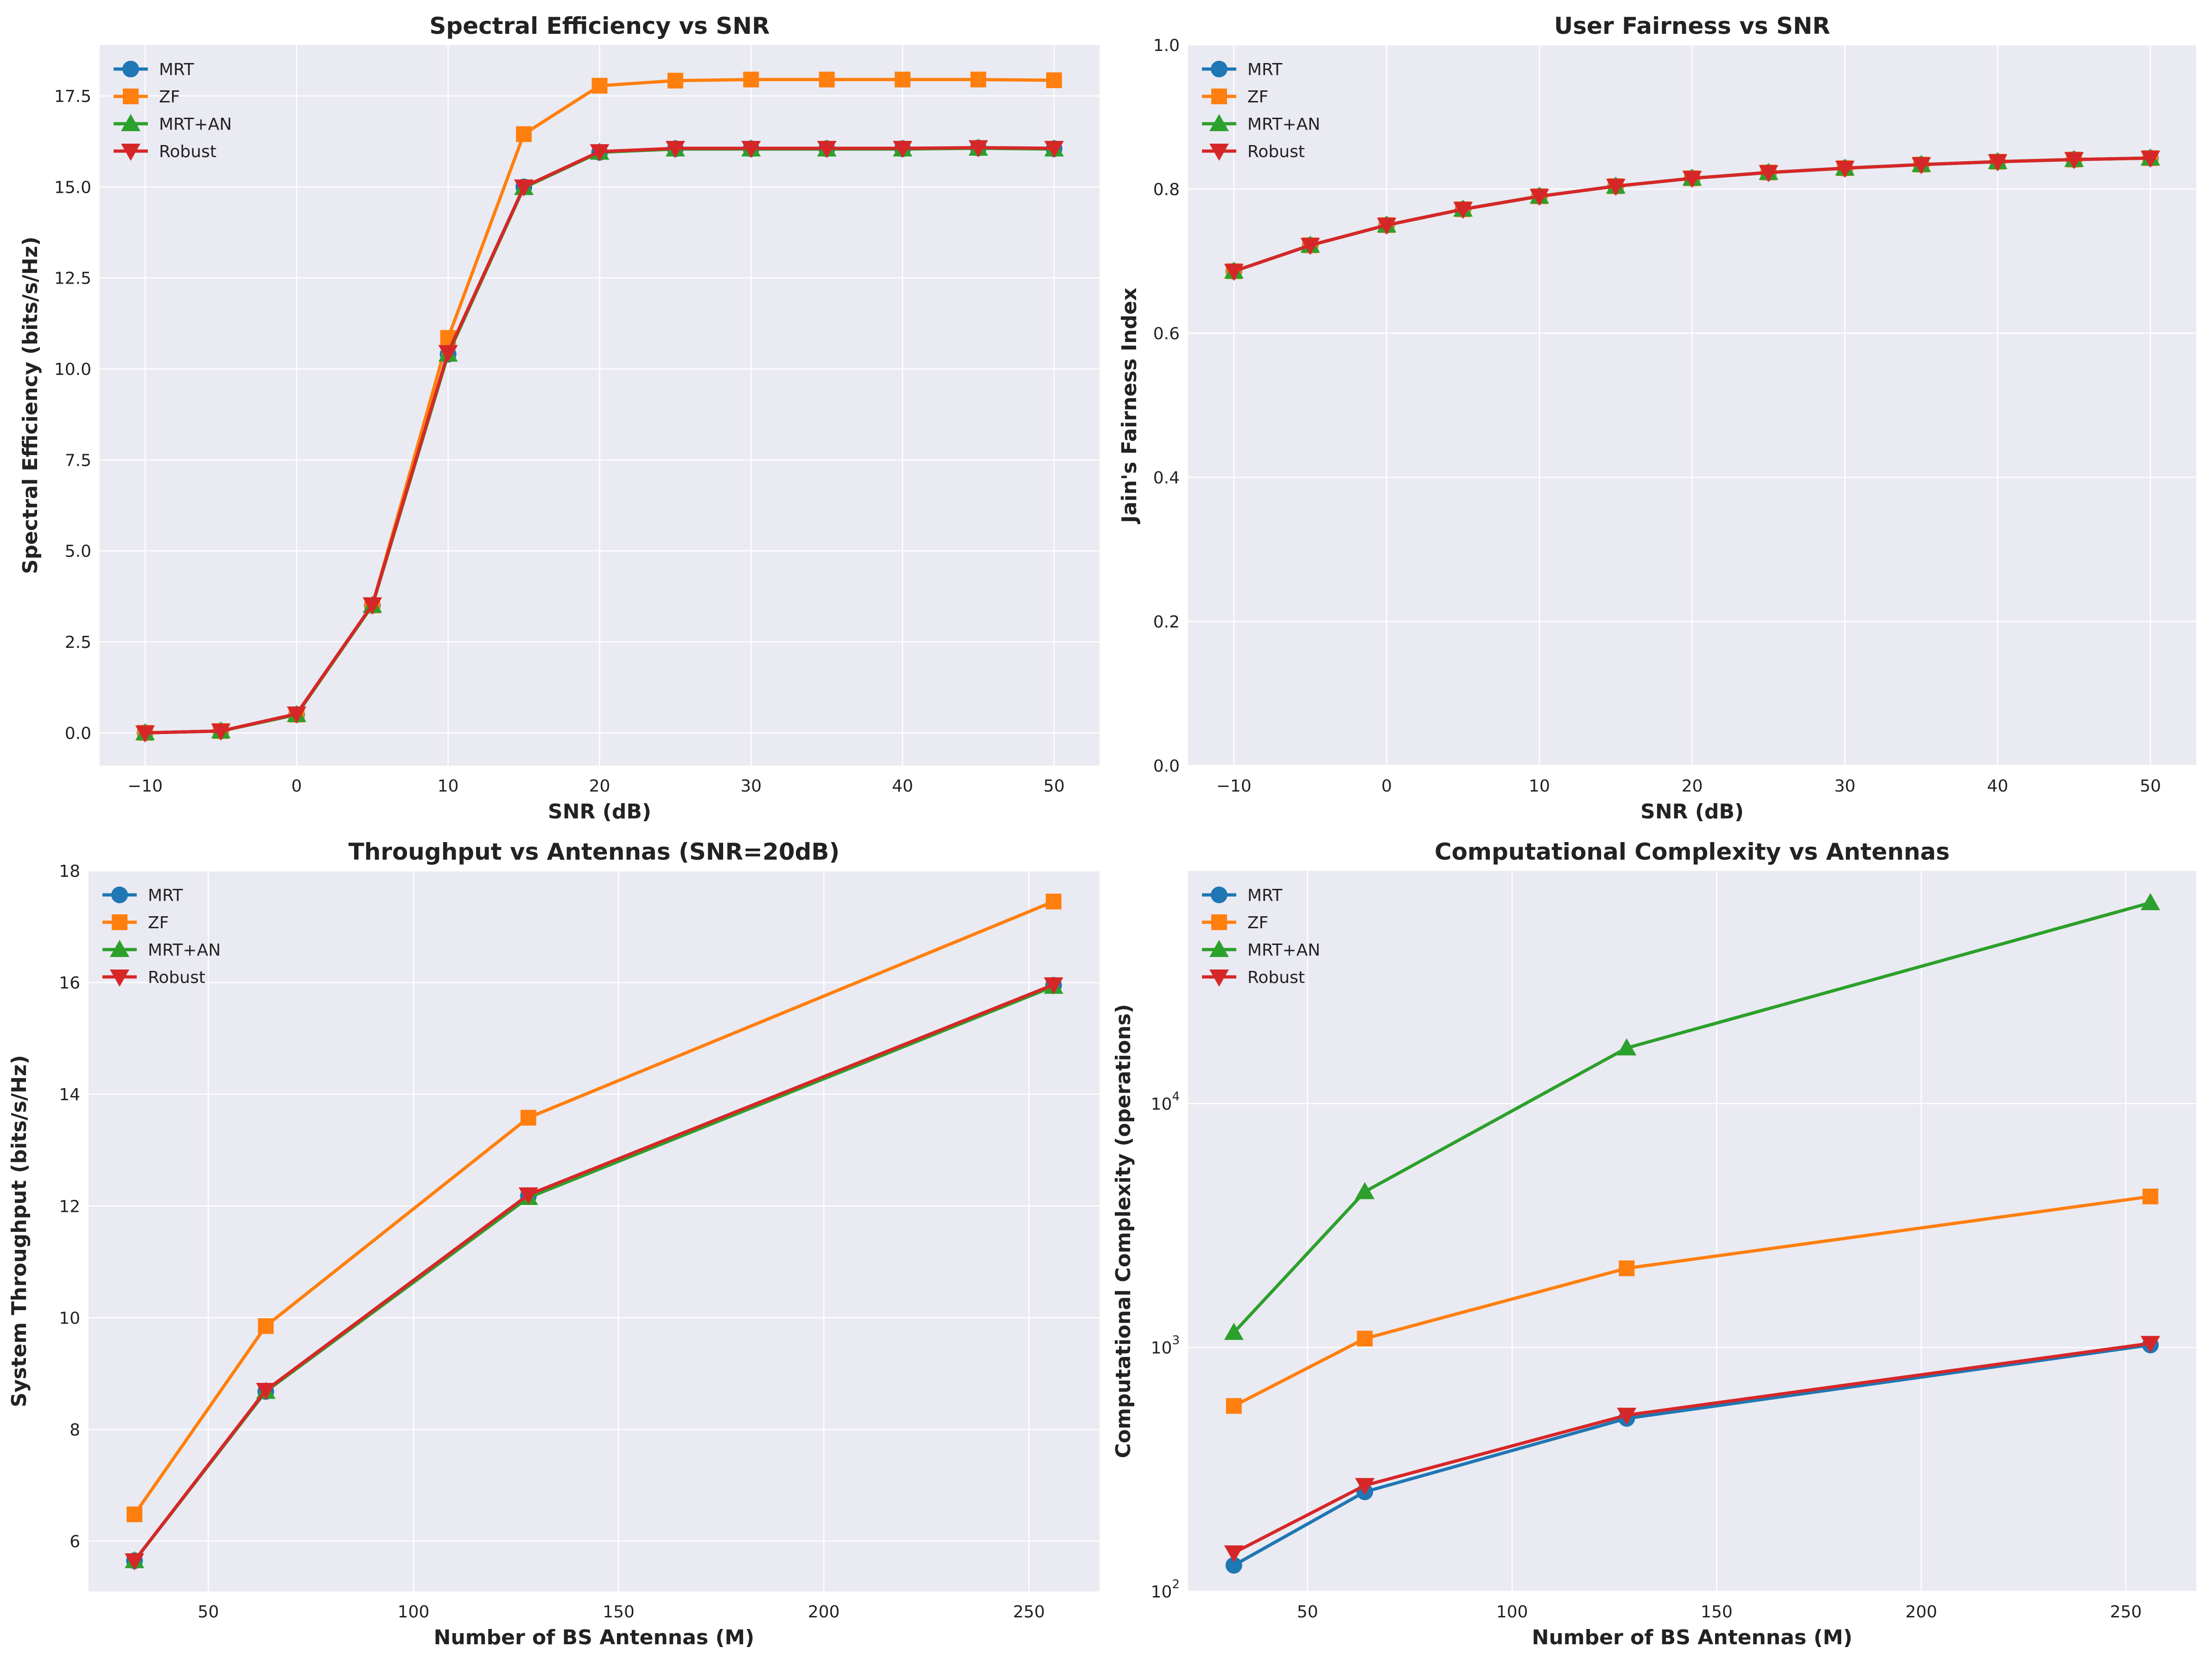  Describe the element at coordinates (78, 642) in the screenshot. I see `y-tick-label: 2.5` at that location.